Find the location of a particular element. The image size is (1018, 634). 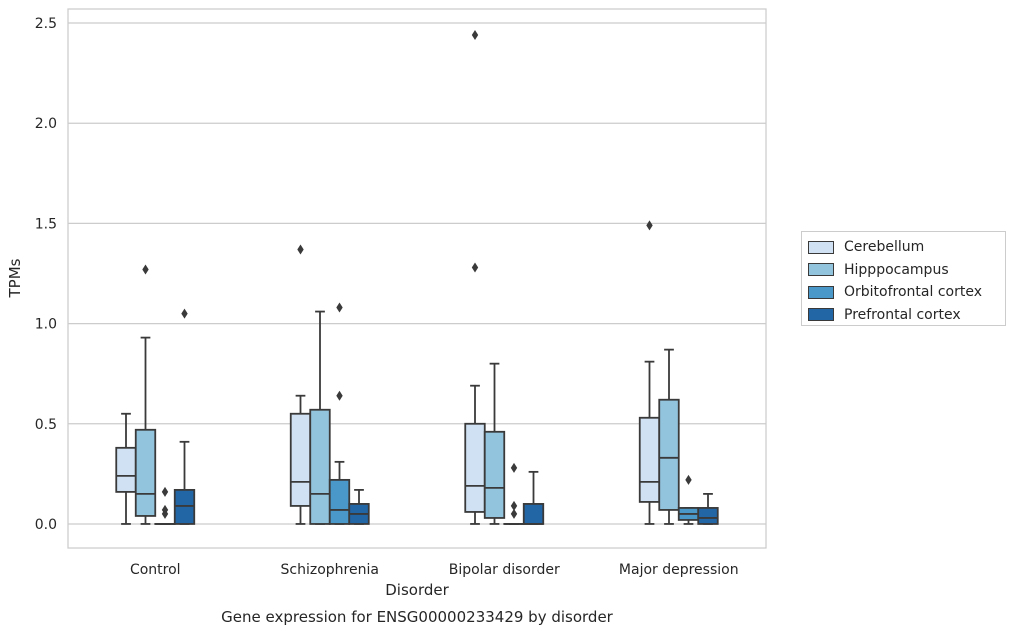

y-tick-label: 2.5 is located at coordinates (46, 24).